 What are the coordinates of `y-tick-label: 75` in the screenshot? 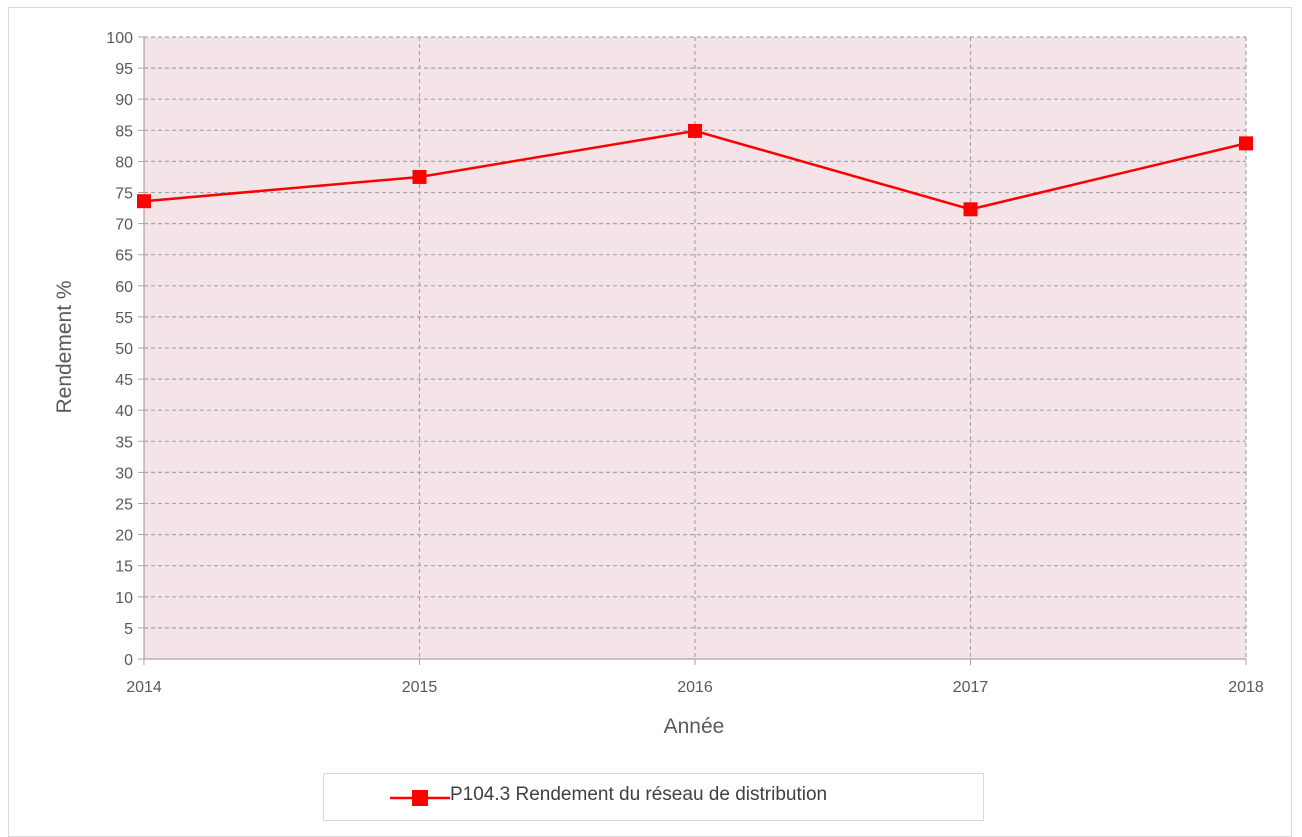 It's located at (124, 194).